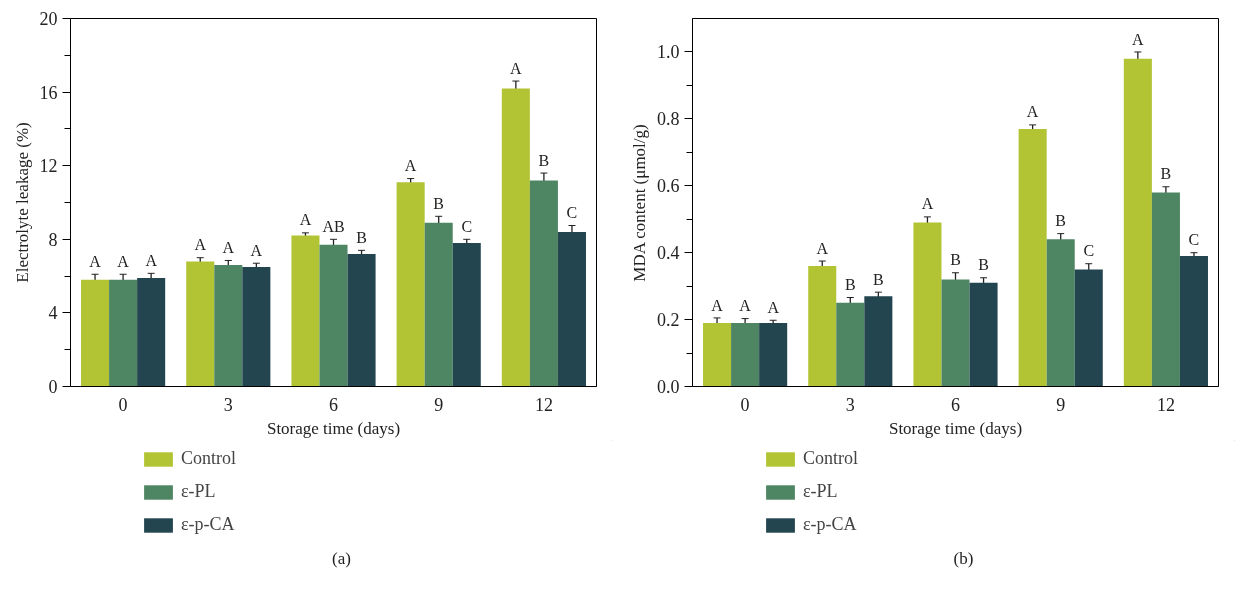 The width and height of the screenshot is (1253, 614). I want to click on y-tick-label: 20, so click(48, 19).